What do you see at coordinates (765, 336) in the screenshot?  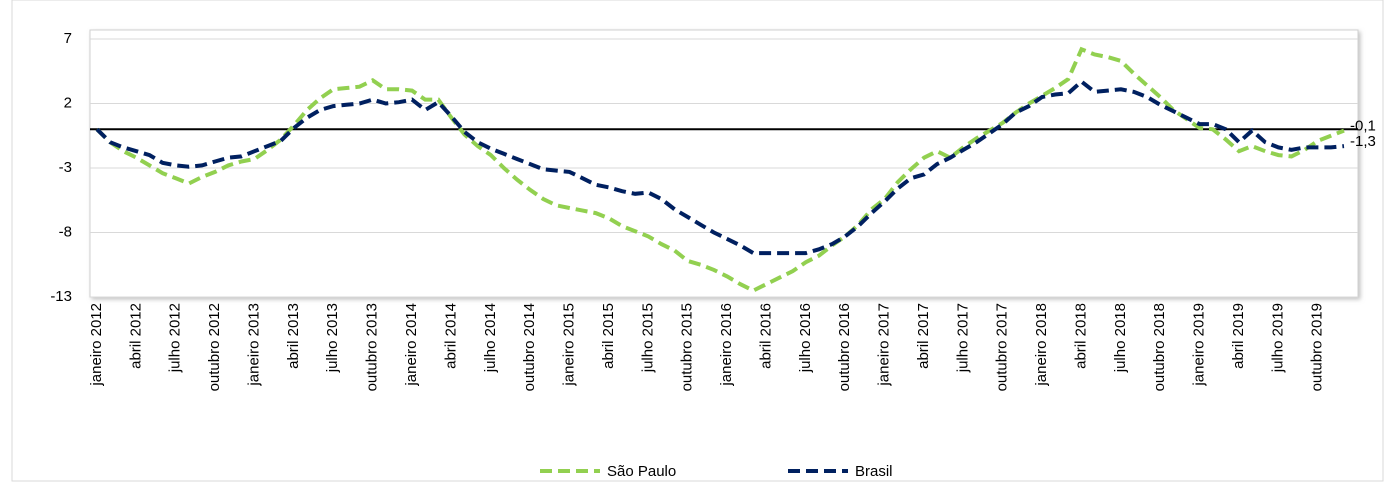 I see `x-tick-label: abril 2016` at bounding box center [765, 336].